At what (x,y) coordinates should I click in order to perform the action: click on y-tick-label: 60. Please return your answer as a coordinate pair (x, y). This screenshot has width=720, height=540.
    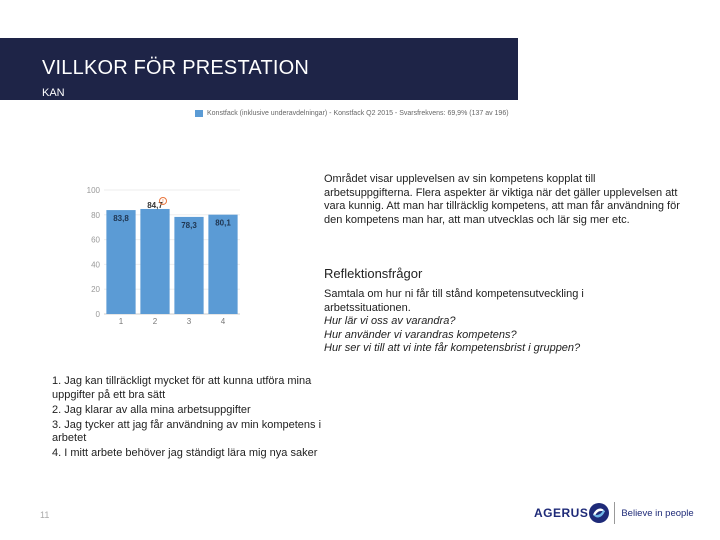
    Looking at the image, I should click on (95, 240).